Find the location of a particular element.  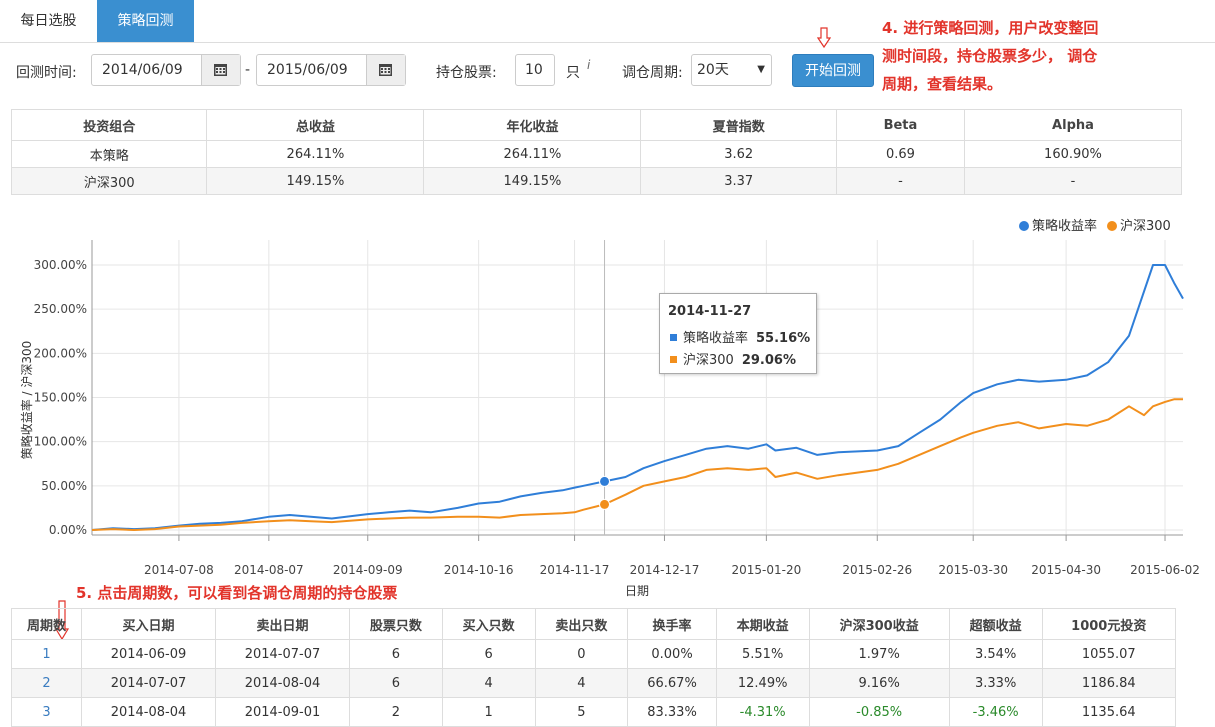

x-tick-label: 2014-10-16 is located at coordinates (479, 570).